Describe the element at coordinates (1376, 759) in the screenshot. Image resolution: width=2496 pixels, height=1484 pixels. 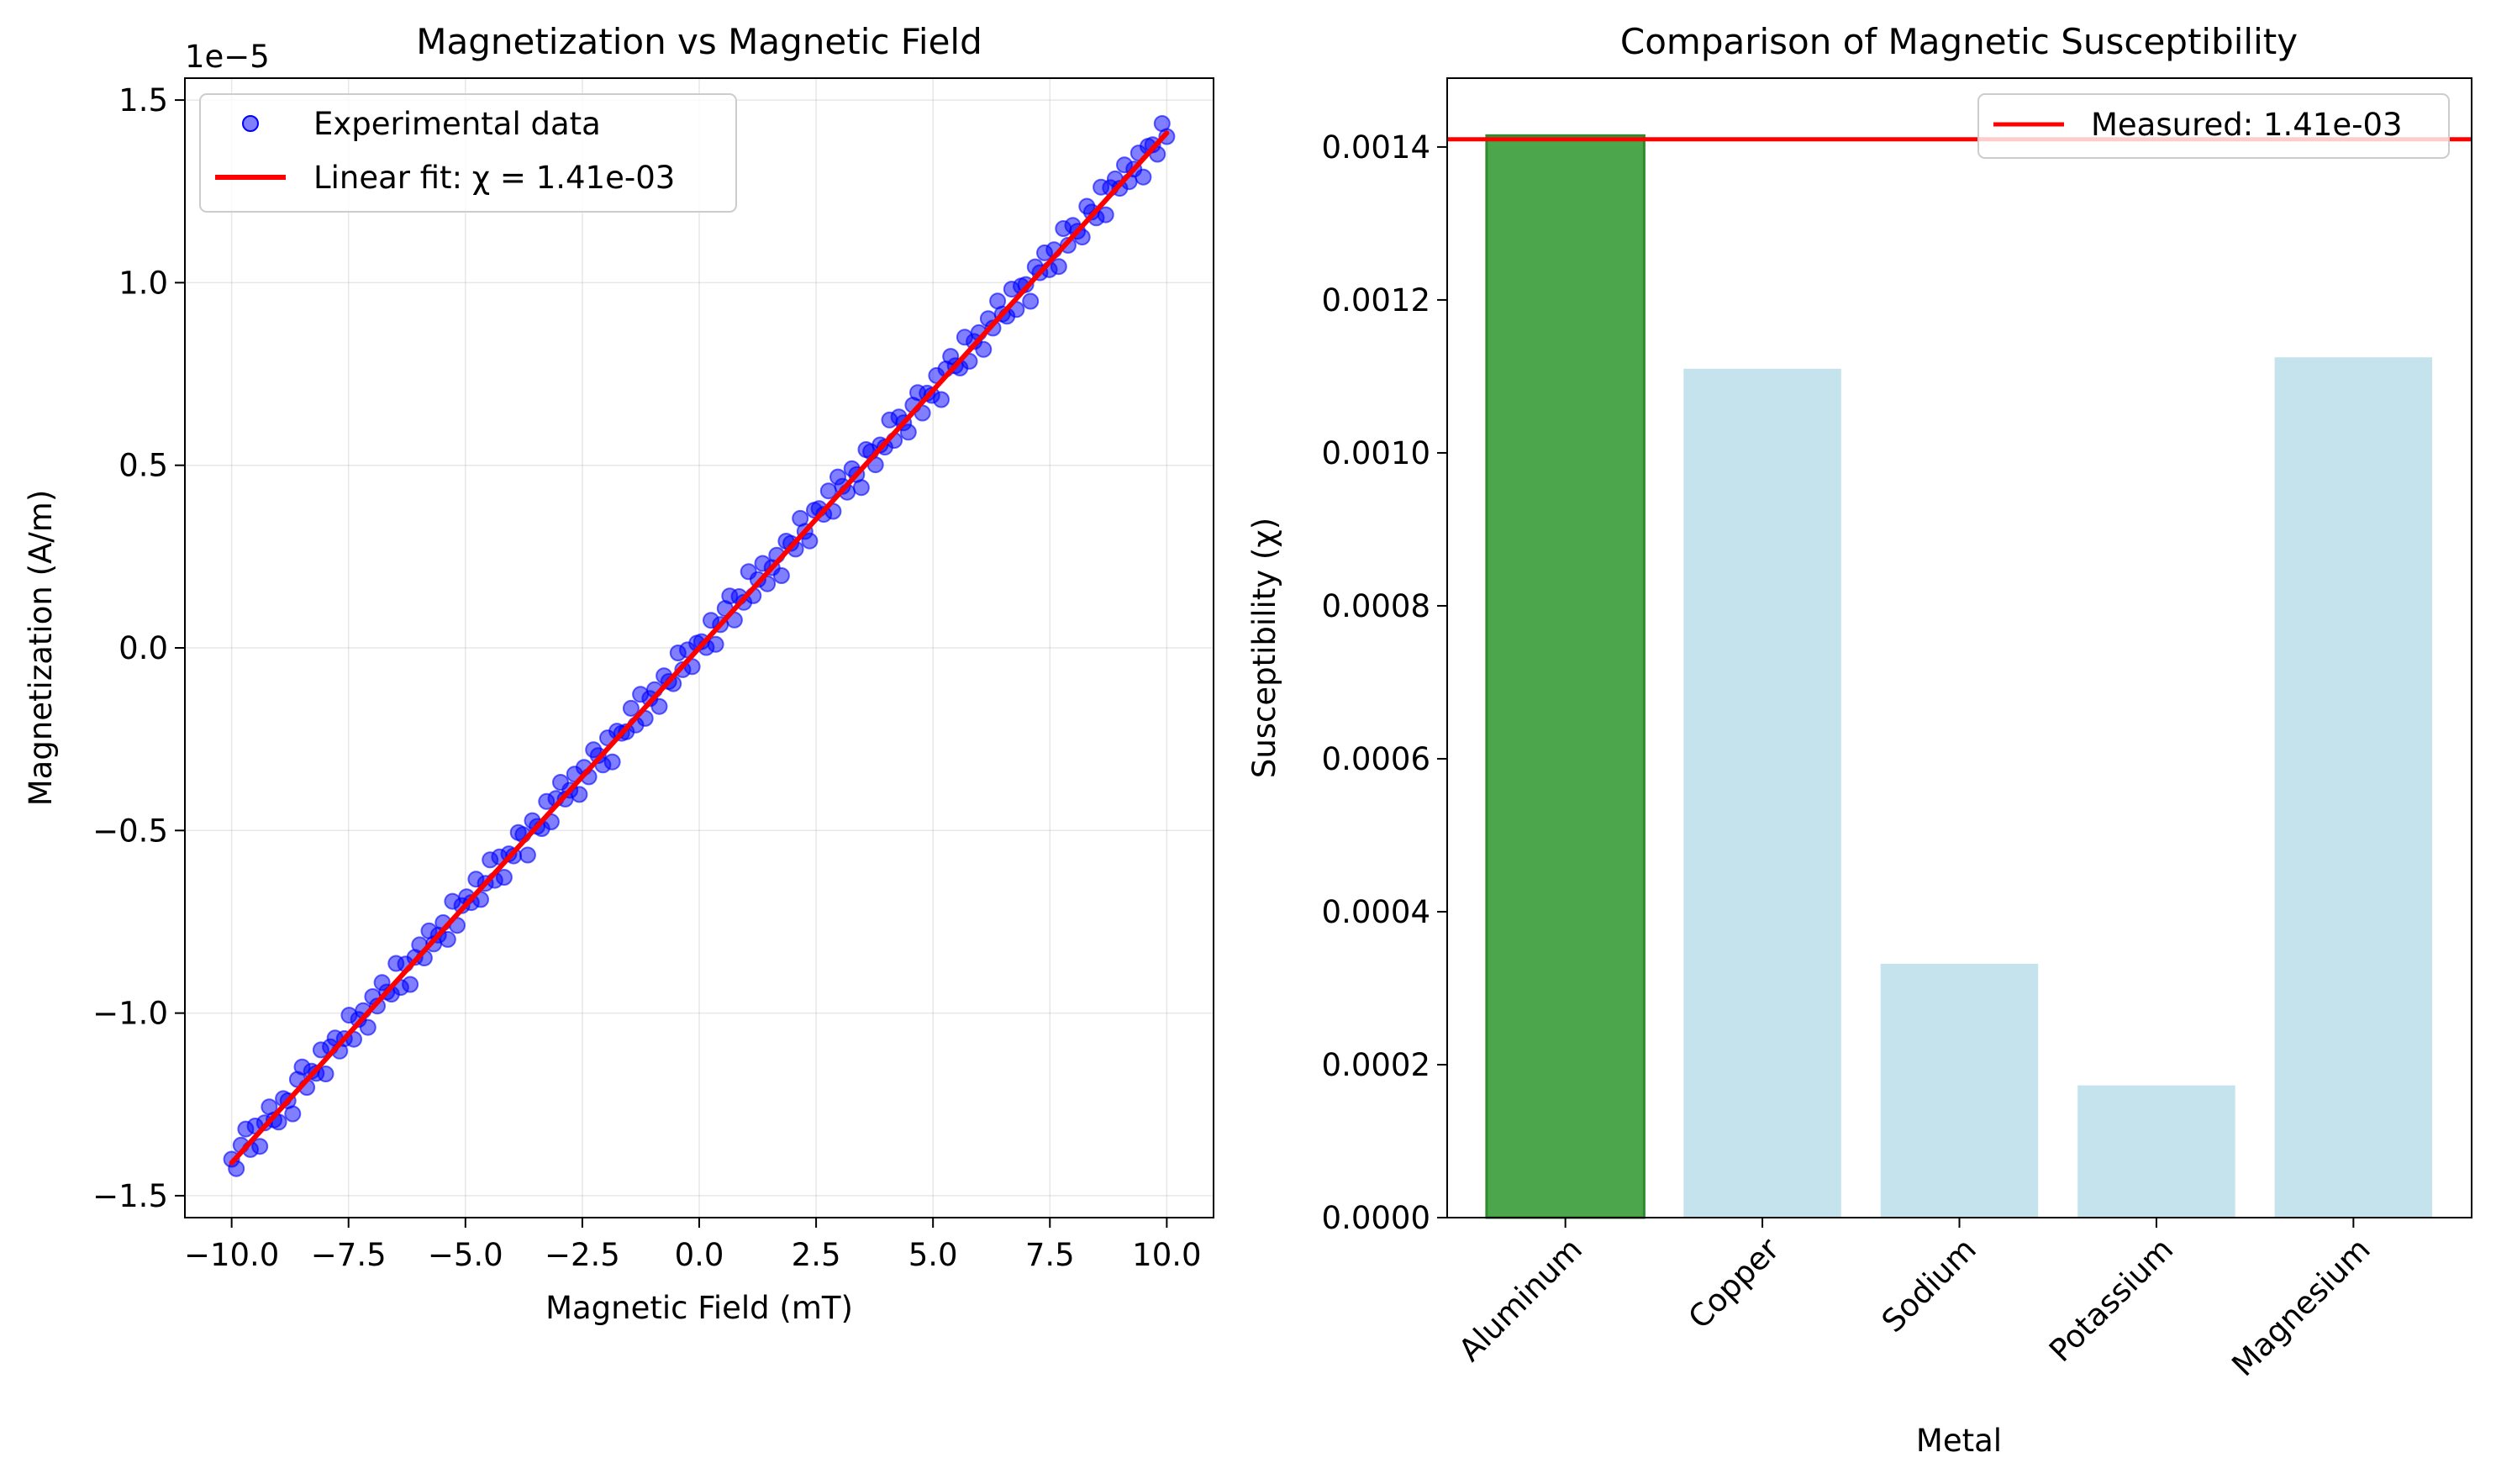
I see `right-y-tick-label: 0.0006` at that location.